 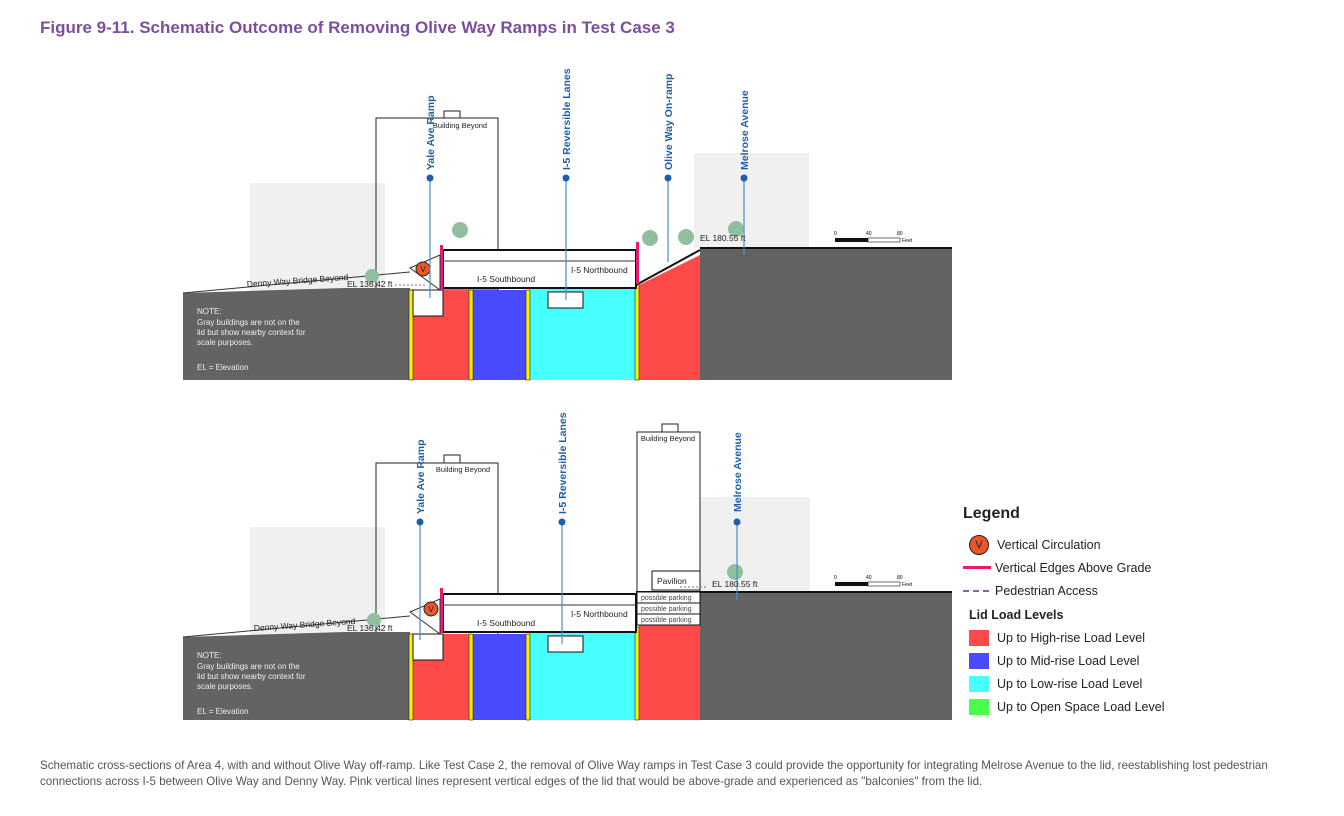 What do you see at coordinates (563, 463) in the screenshot?
I see `svg-text: I-5 Reversible Lanes` at bounding box center [563, 463].